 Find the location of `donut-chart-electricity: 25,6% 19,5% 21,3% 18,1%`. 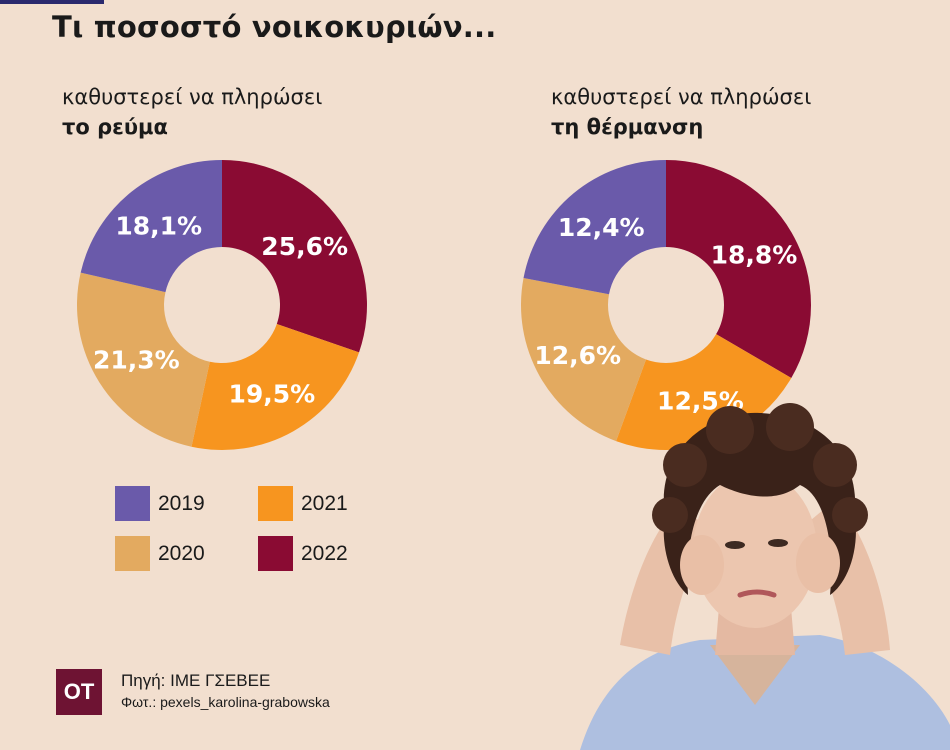

donut-chart-electricity: 25,6% 19,5% 21,3% 18,1% is located at coordinates (221, 305).